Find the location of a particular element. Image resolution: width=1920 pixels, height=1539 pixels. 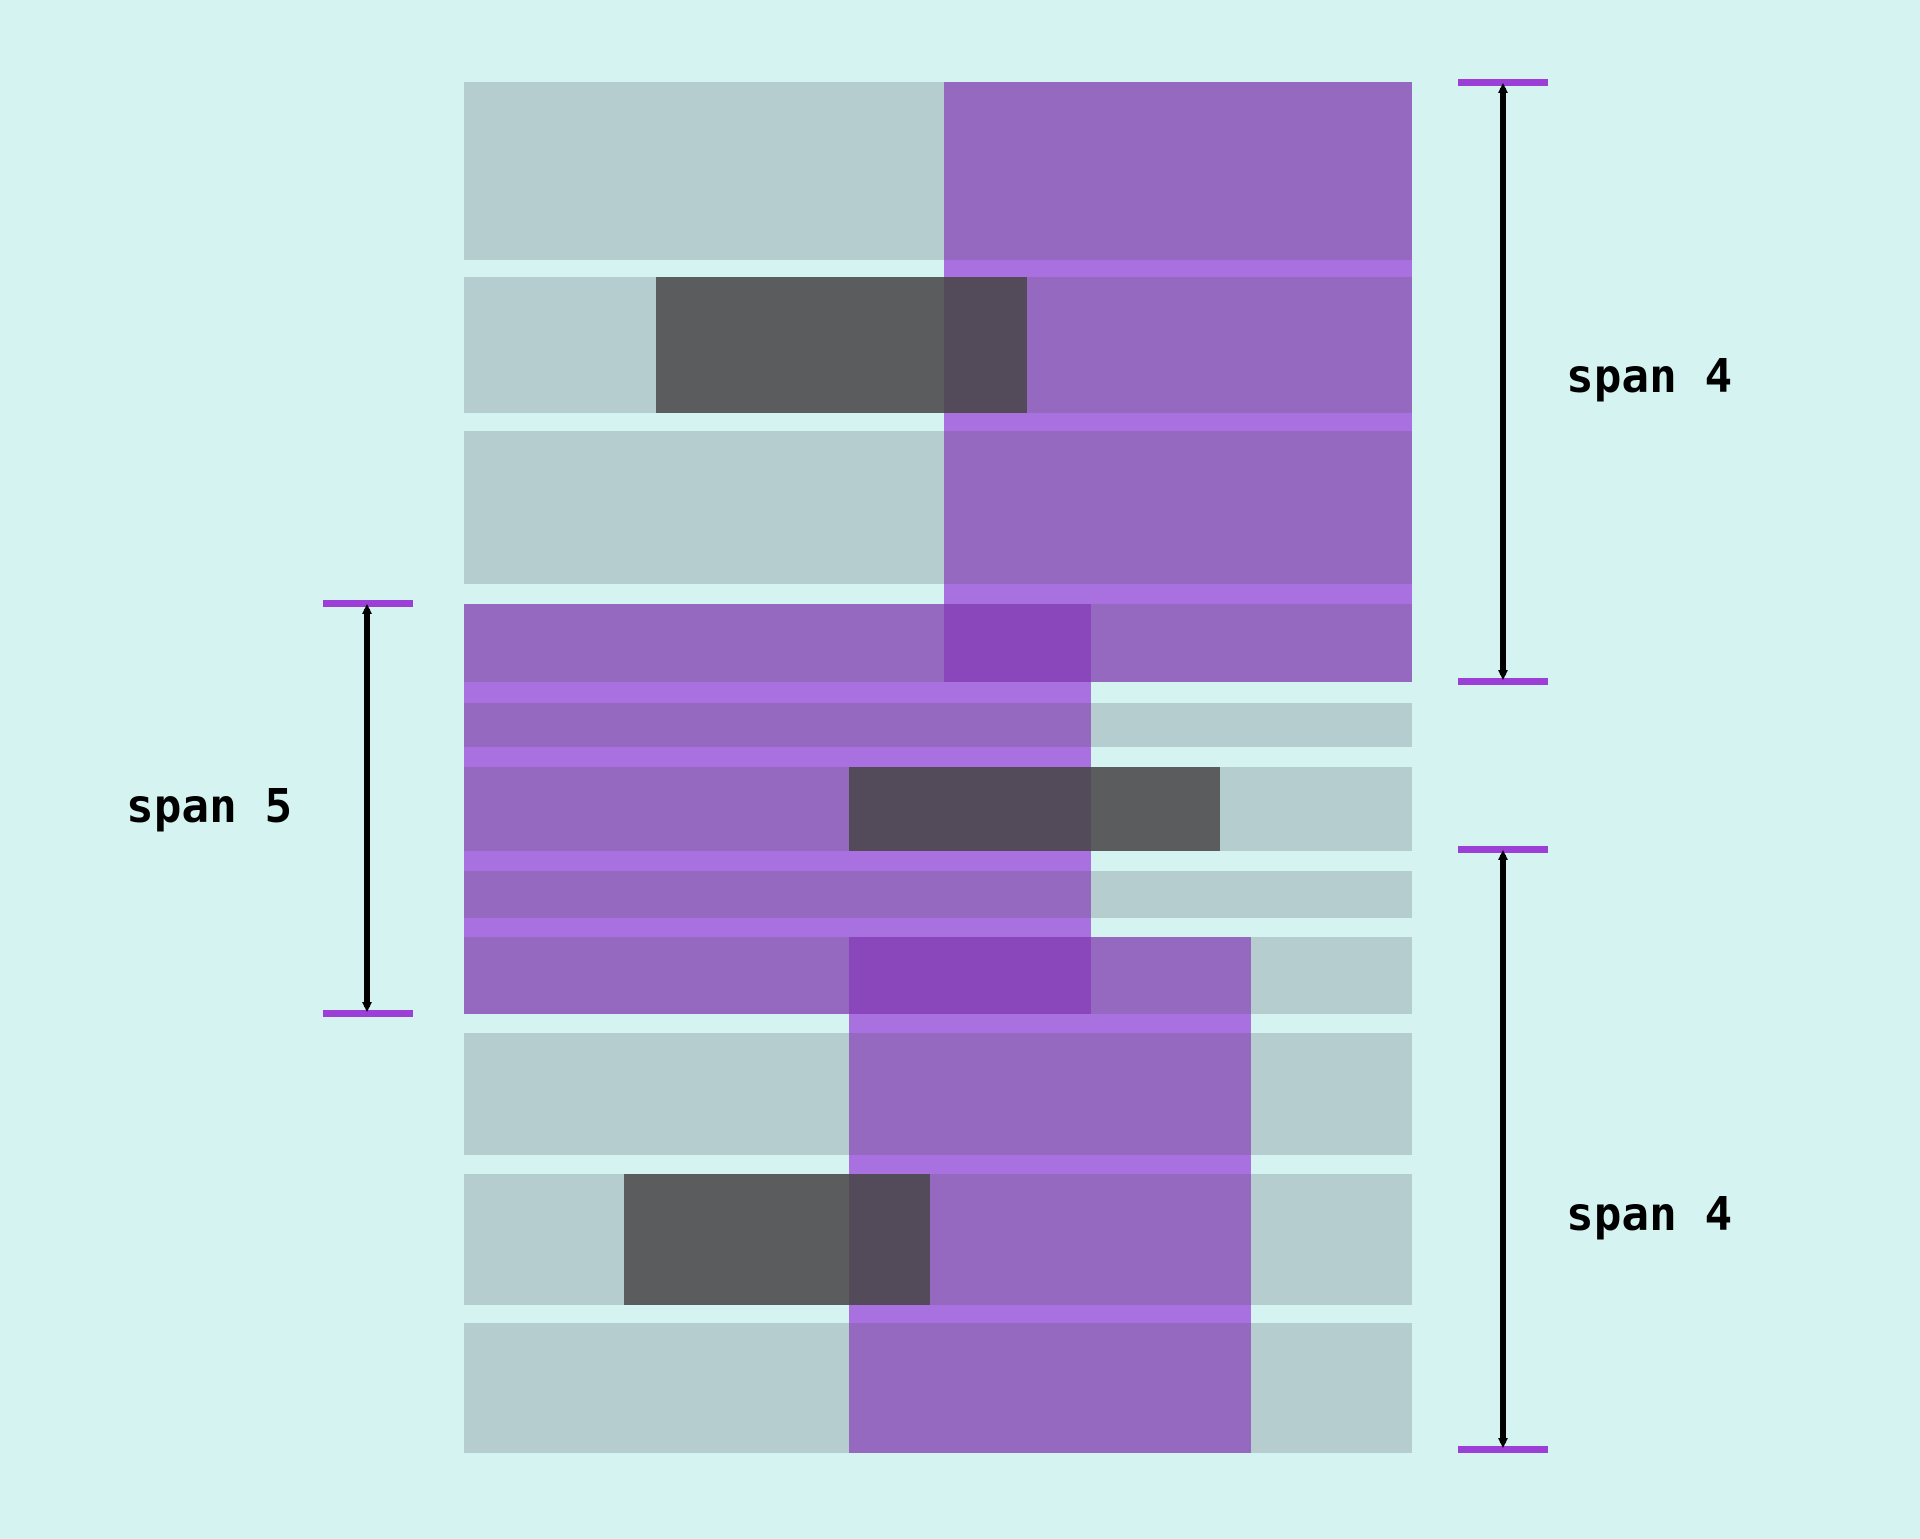

span-label: span 5 is located at coordinates (209, 806).